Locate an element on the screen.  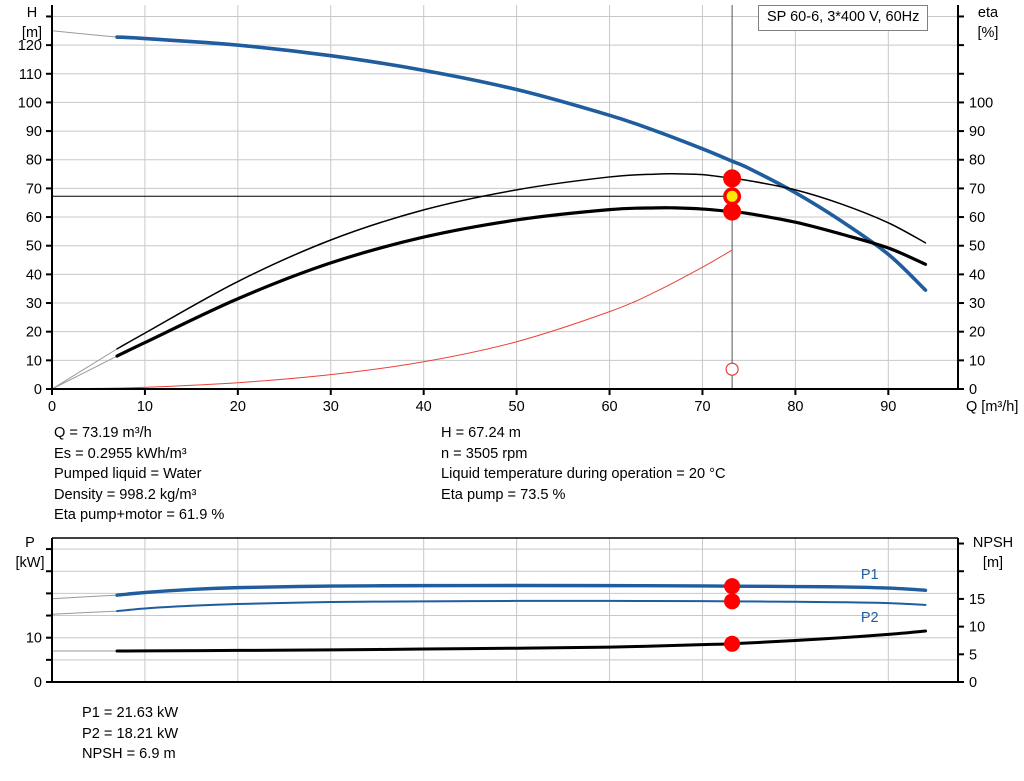
axis-title-q: Q [m³/h] is located at coordinates (992, 407).